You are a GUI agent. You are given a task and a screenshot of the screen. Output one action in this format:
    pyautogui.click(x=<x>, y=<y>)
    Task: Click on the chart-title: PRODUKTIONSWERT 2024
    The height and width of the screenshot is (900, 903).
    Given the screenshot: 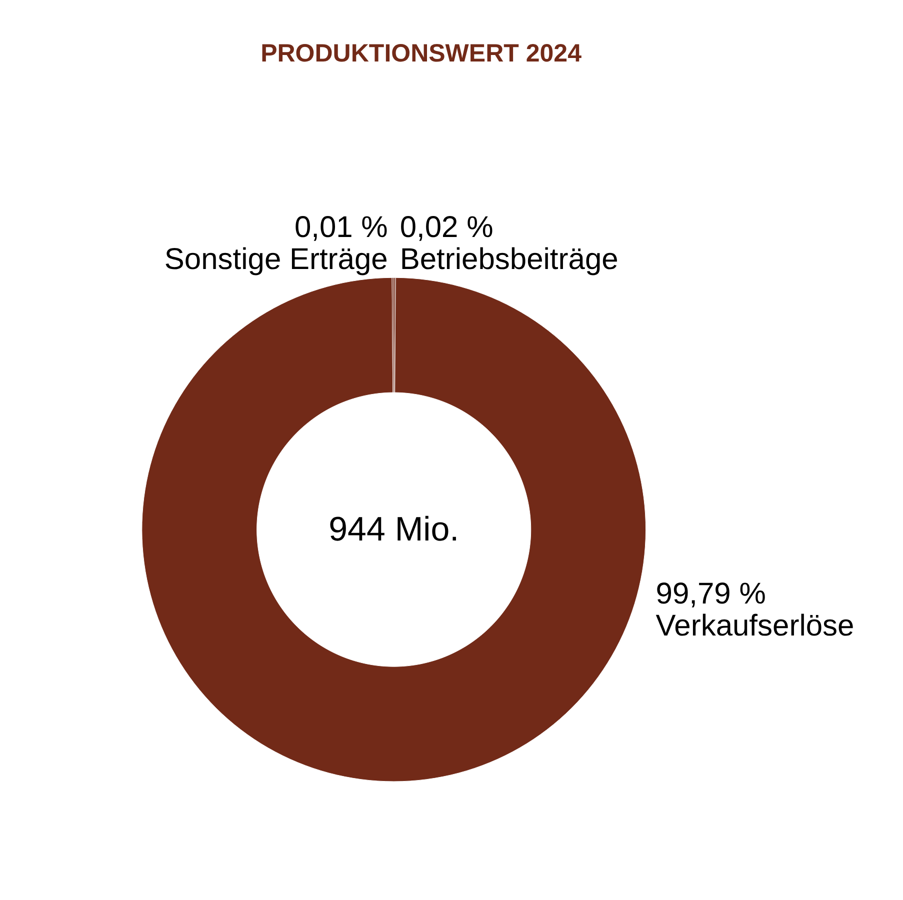 What is the action you would take?
    pyautogui.click(x=421, y=54)
    